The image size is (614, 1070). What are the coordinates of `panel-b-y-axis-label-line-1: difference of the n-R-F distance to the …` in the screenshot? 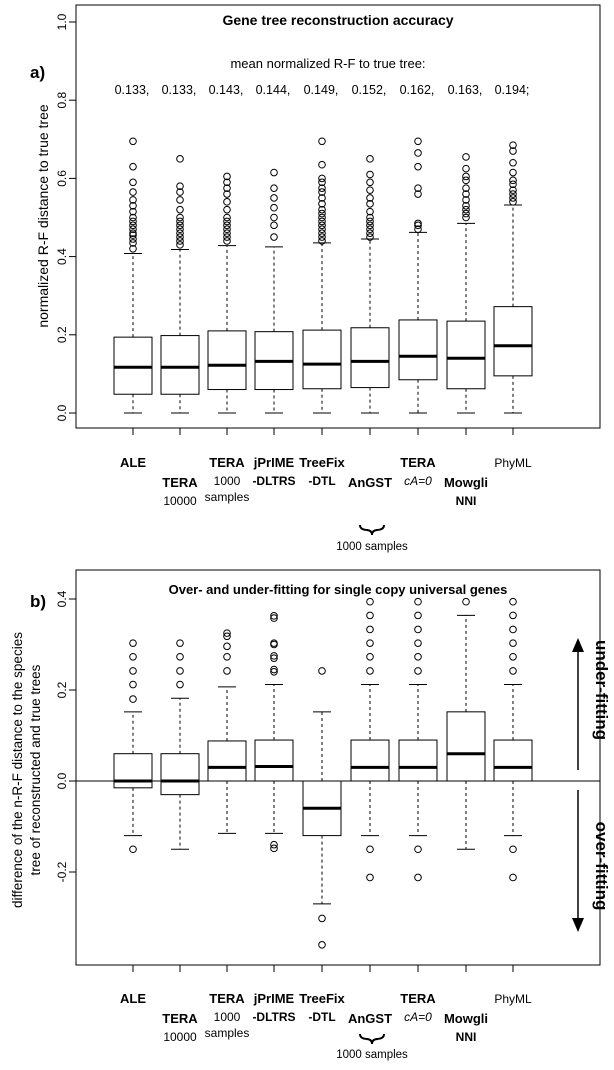 It's located at (17, 770).